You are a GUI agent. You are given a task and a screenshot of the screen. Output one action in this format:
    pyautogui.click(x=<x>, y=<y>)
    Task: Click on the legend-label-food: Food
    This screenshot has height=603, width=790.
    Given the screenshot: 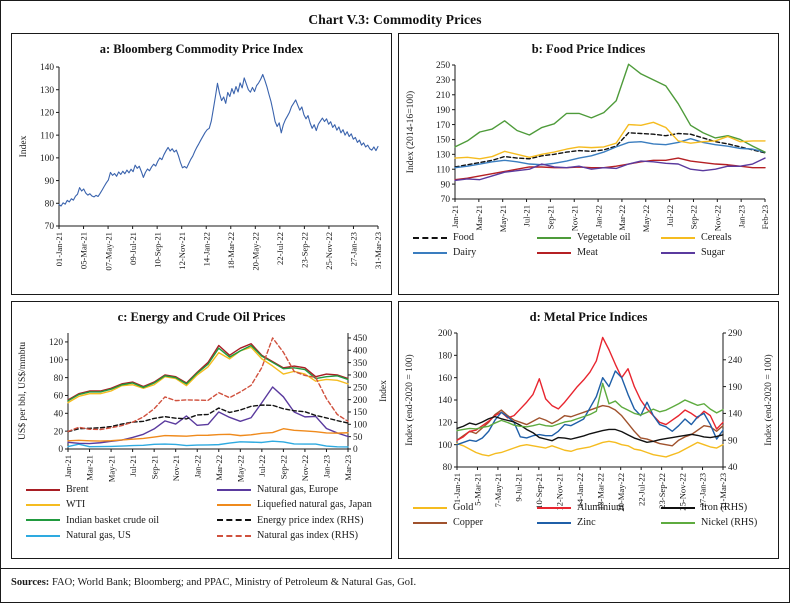 What is the action you would take?
    pyautogui.click(x=463, y=237)
    